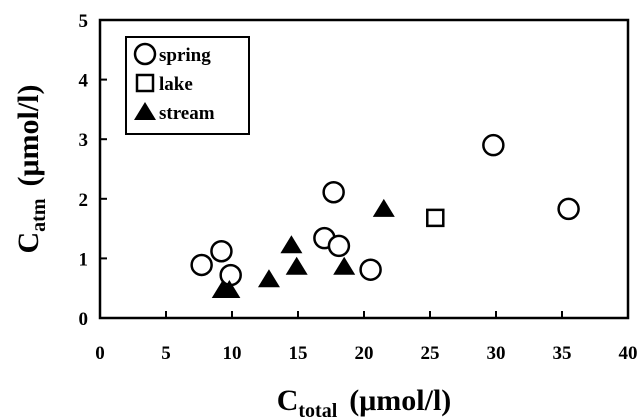 Image resolution: width=643 pixels, height=418 pixels. Describe the element at coordinates (430, 353) in the screenshot. I see `x-tick-label: 25` at that location.